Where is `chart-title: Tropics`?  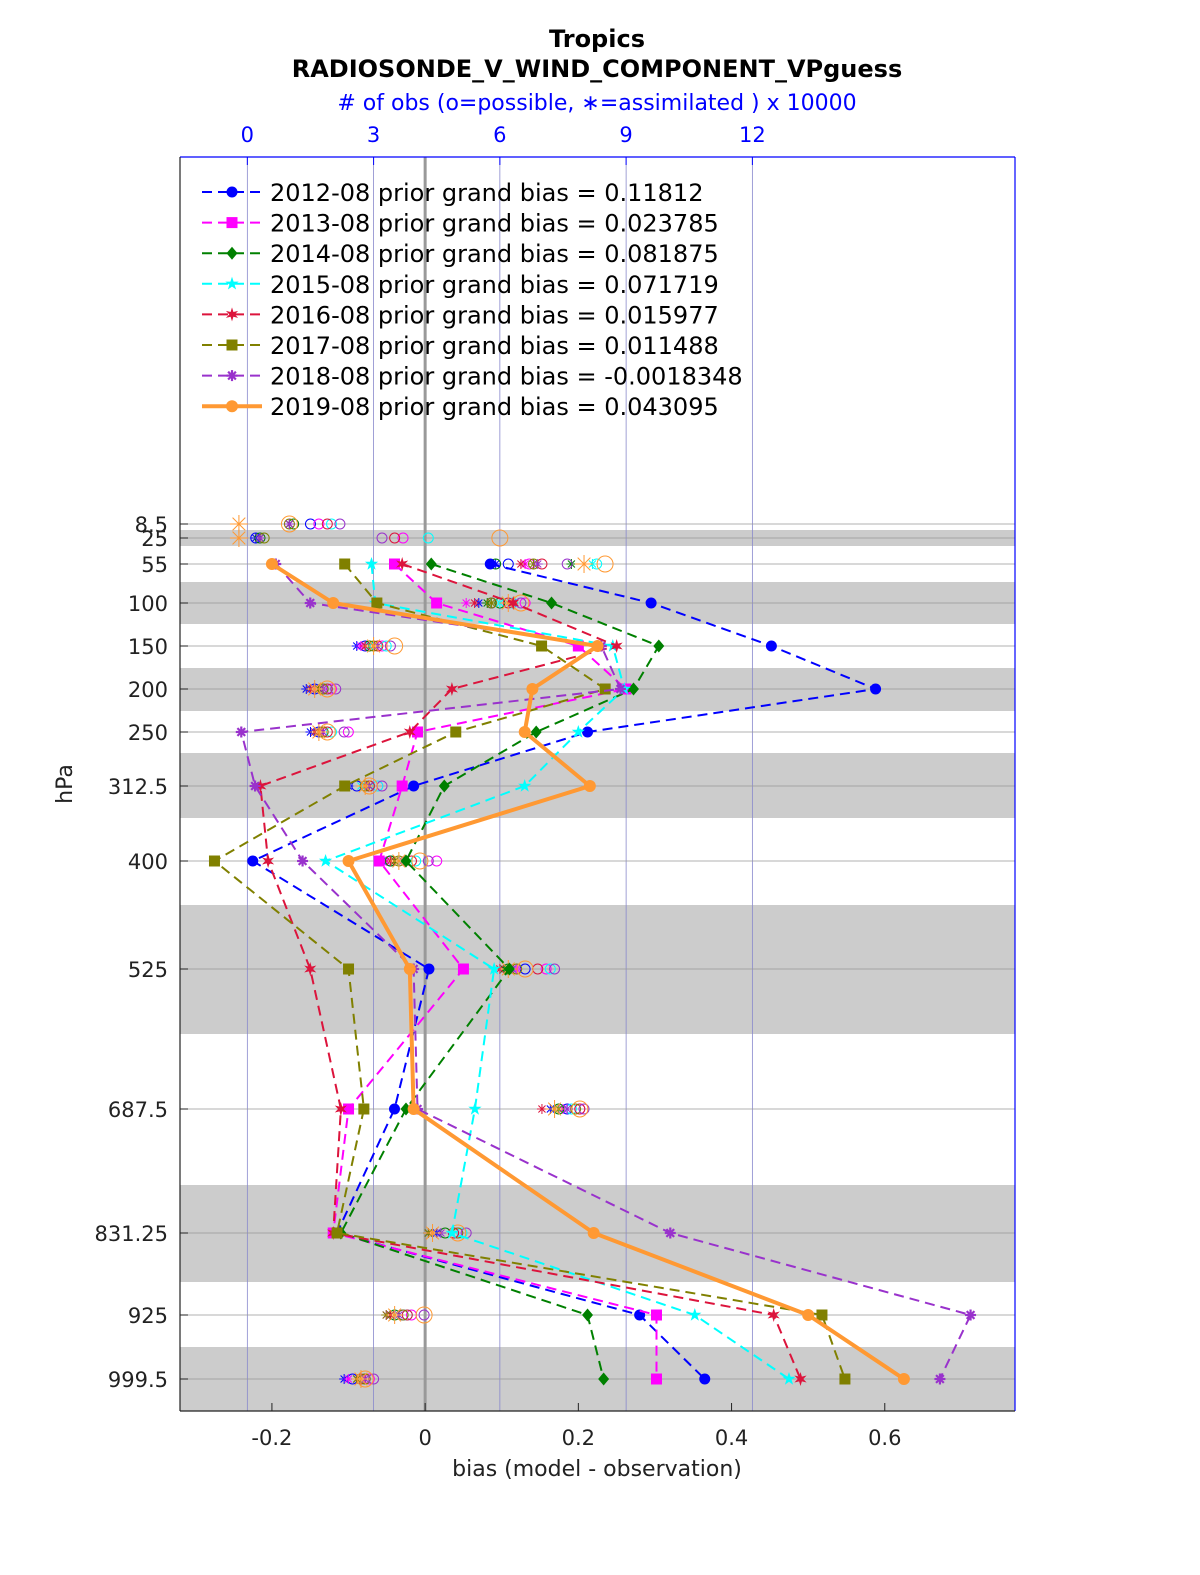 chart-title: Tropics is located at coordinates (597, 39).